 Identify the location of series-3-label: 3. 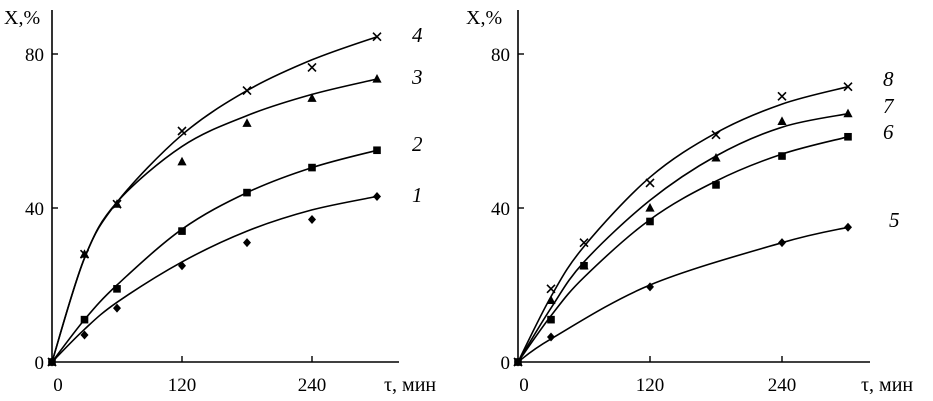
(417, 77).